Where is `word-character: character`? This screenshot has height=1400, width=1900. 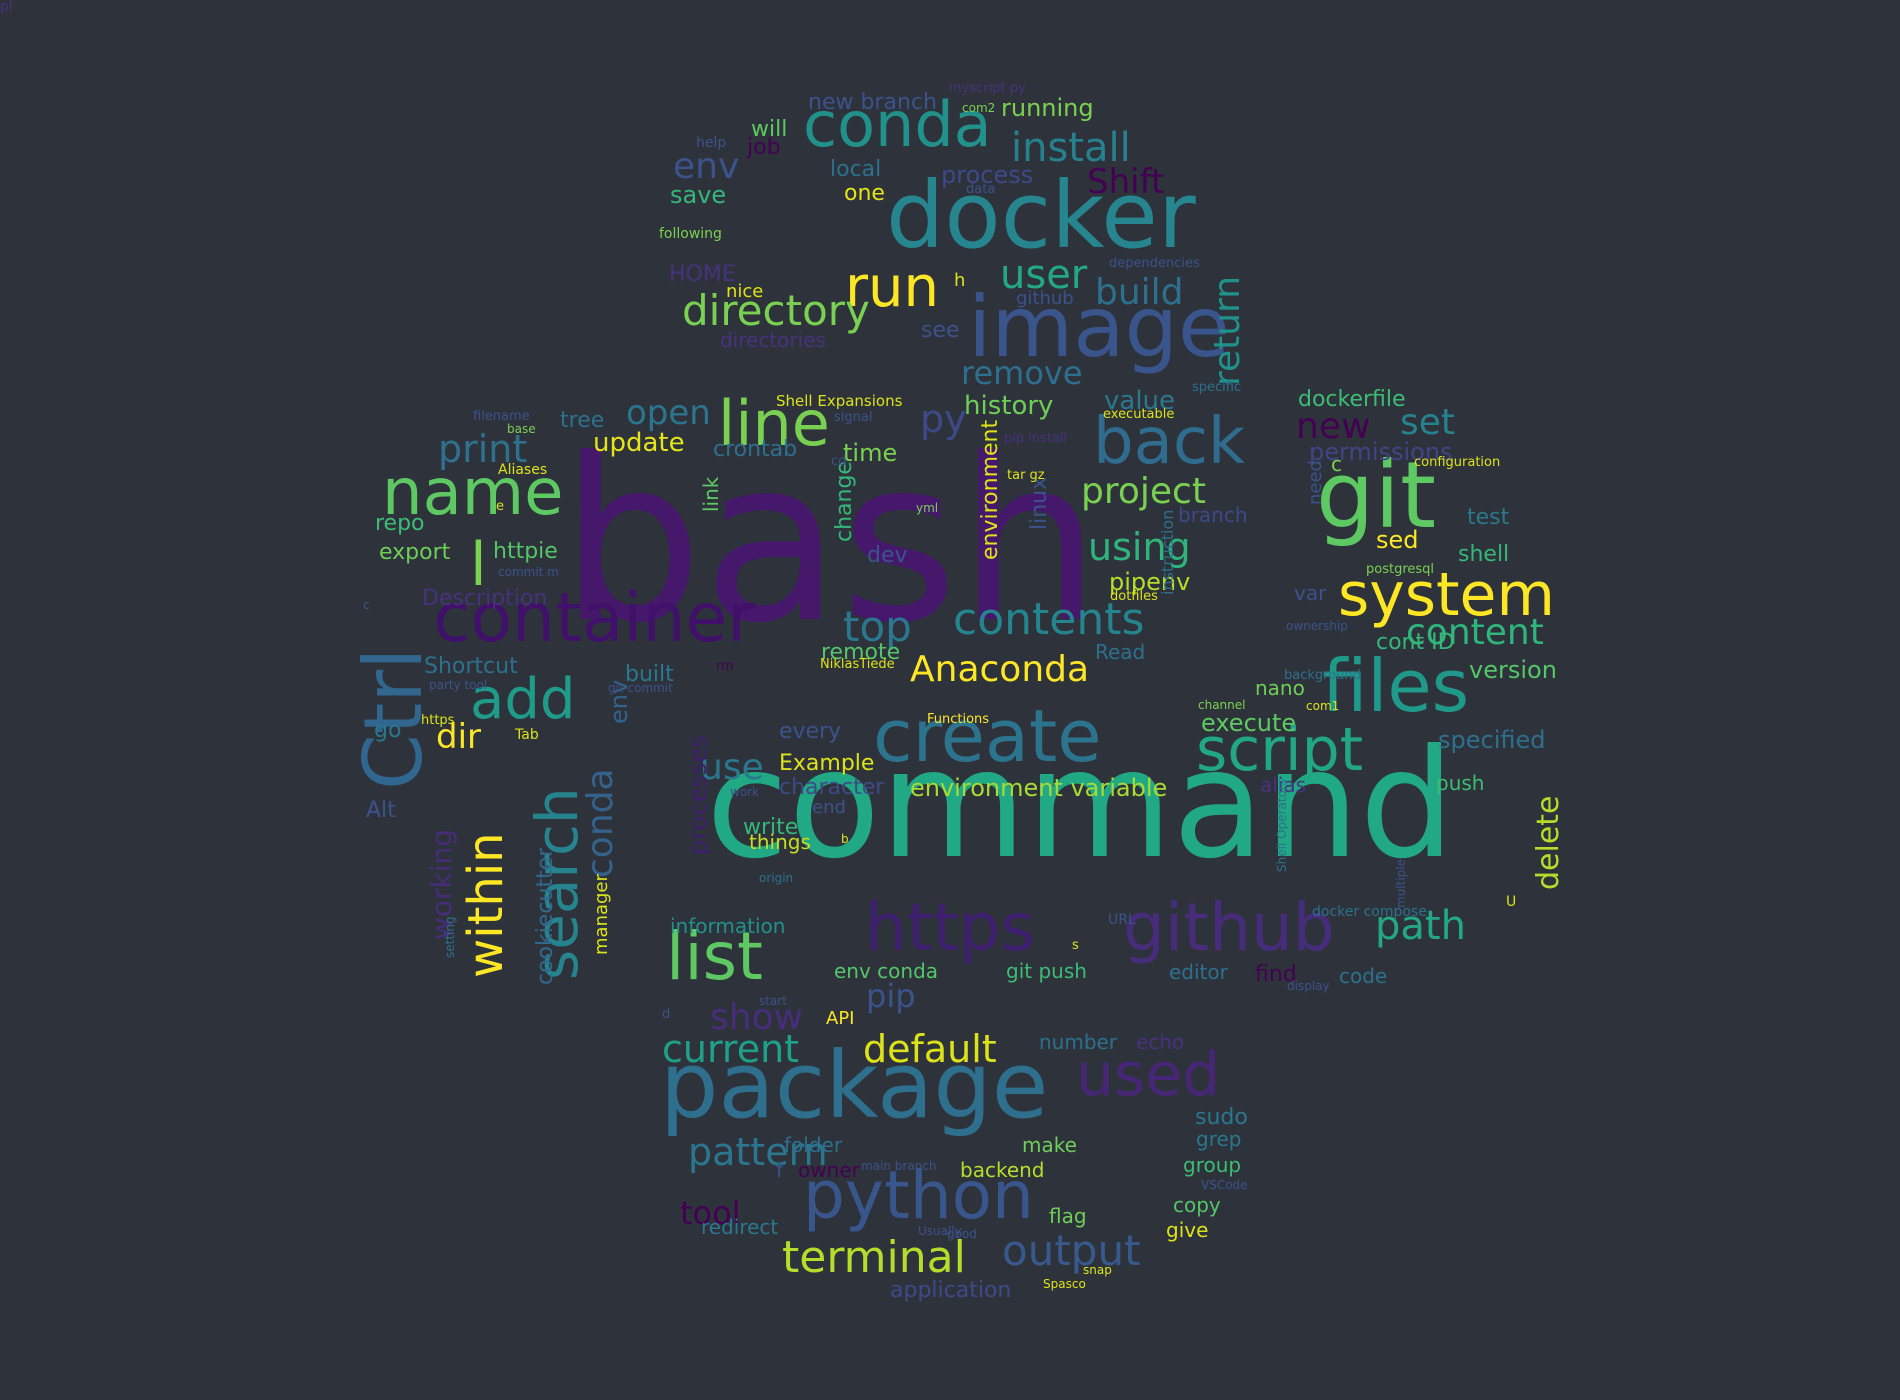
word-character: character is located at coordinates (832, 787).